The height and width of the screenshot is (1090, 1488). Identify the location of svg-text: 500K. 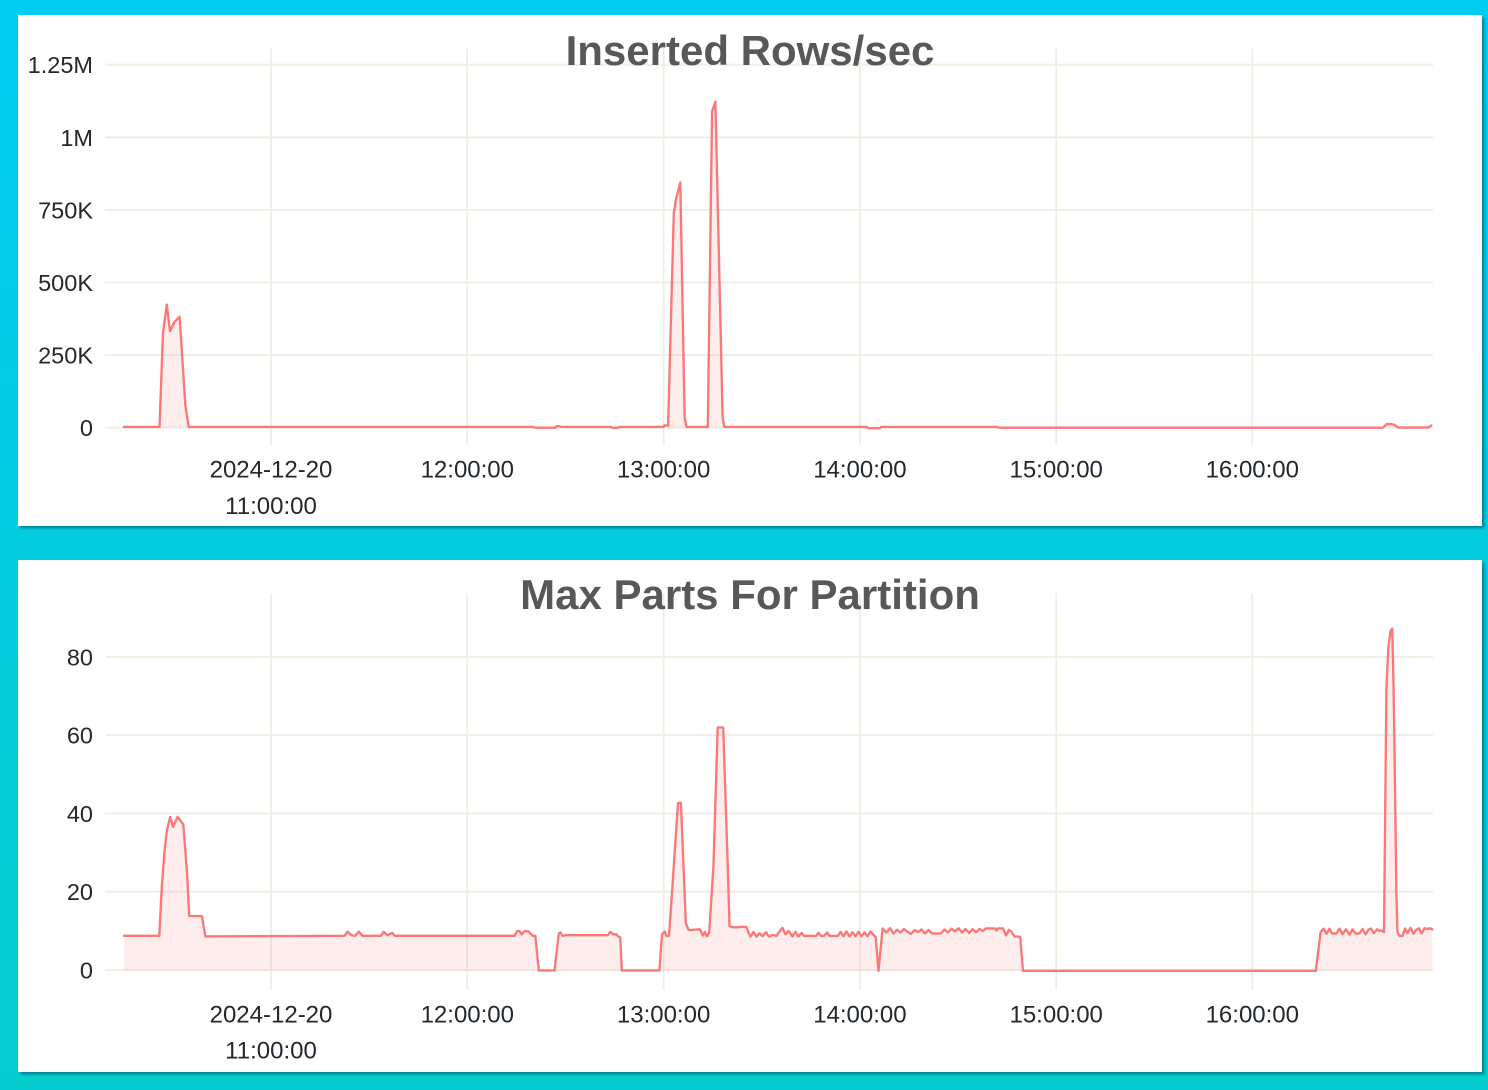
(65, 283).